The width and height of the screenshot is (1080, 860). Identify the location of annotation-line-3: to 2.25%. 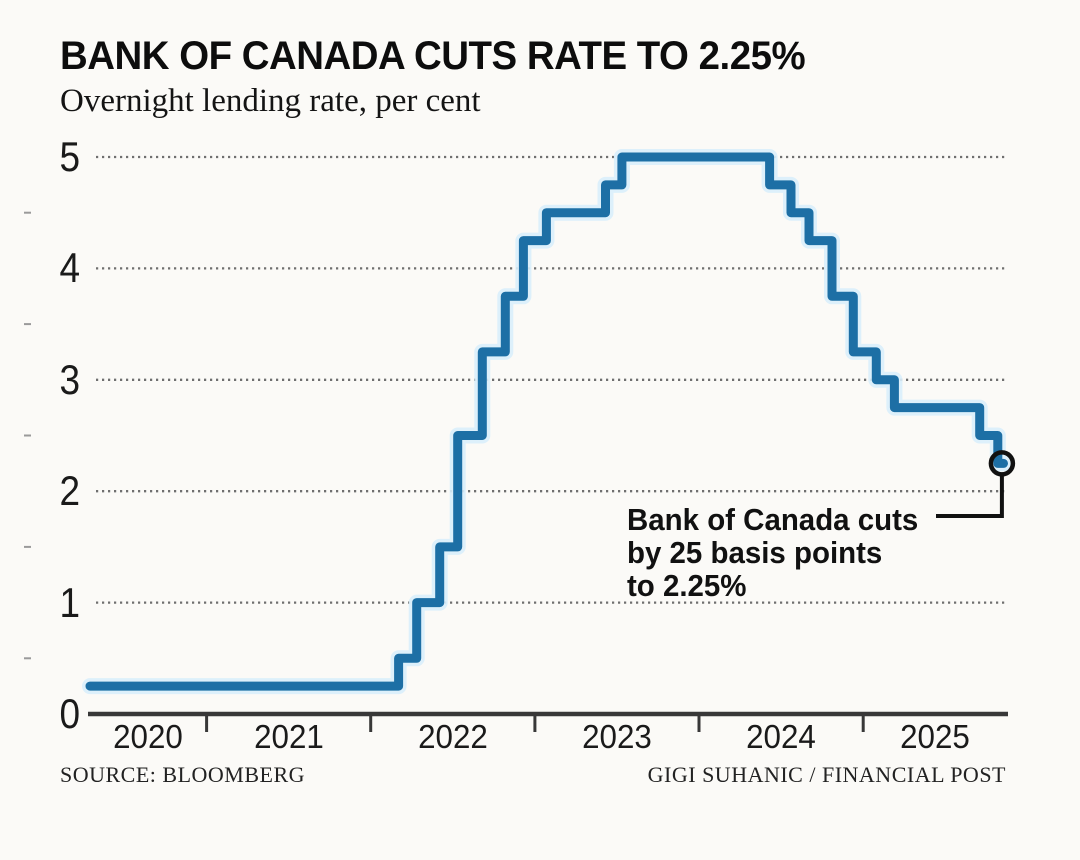
(687, 585).